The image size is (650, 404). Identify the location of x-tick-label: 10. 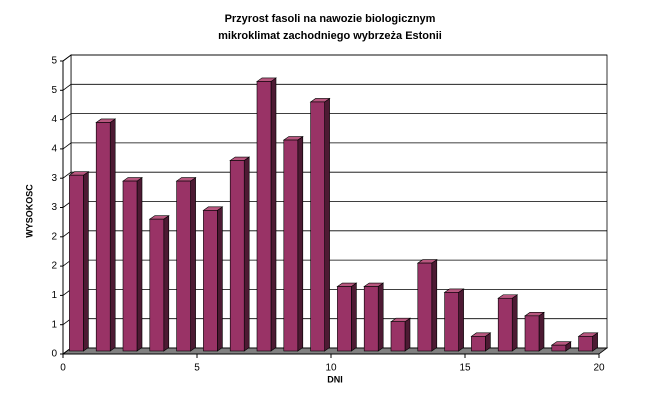
(331, 368).